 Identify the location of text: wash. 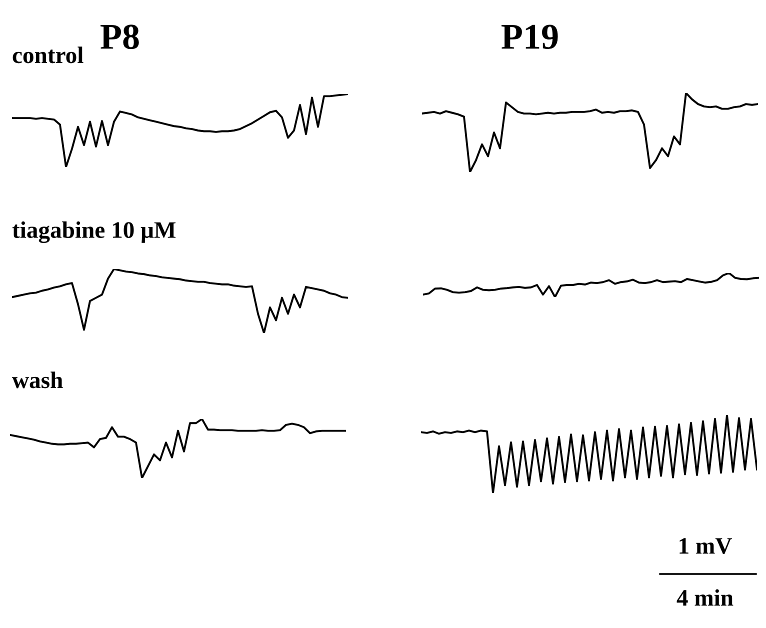
(37, 380).